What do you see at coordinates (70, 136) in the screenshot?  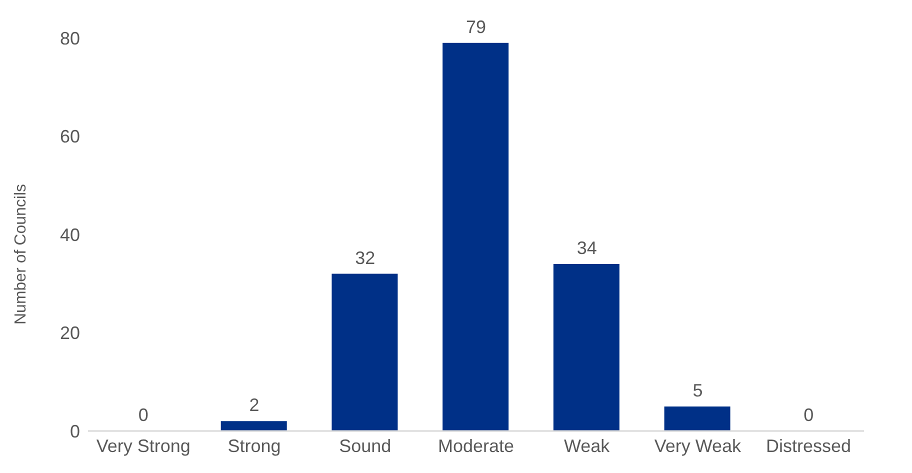 I see `y-tick-label: 60` at bounding box center [70, 136].